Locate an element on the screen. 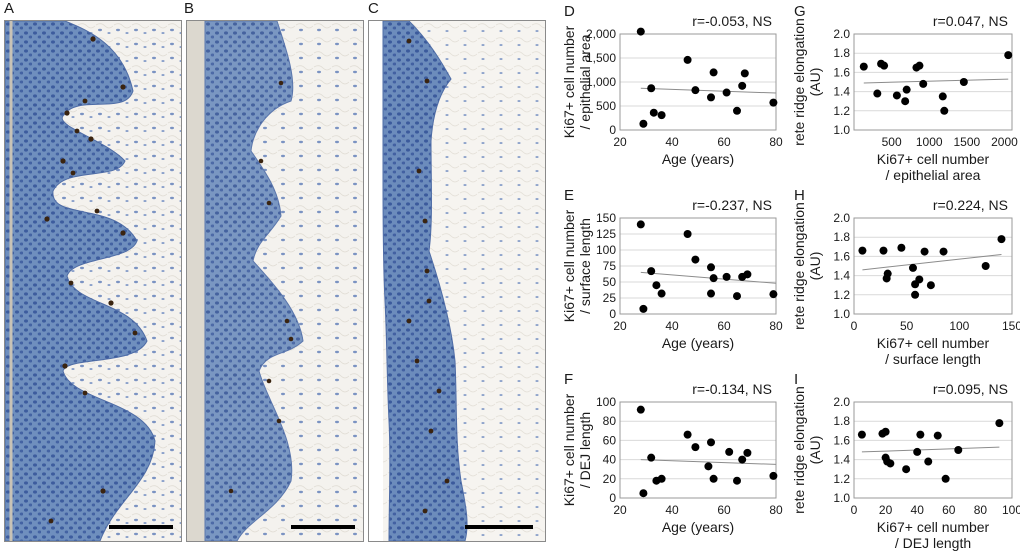 This screenshot has height=552, width=1020. correlation-stat: r=-0.237, NS is located at coordinates (732, 205).